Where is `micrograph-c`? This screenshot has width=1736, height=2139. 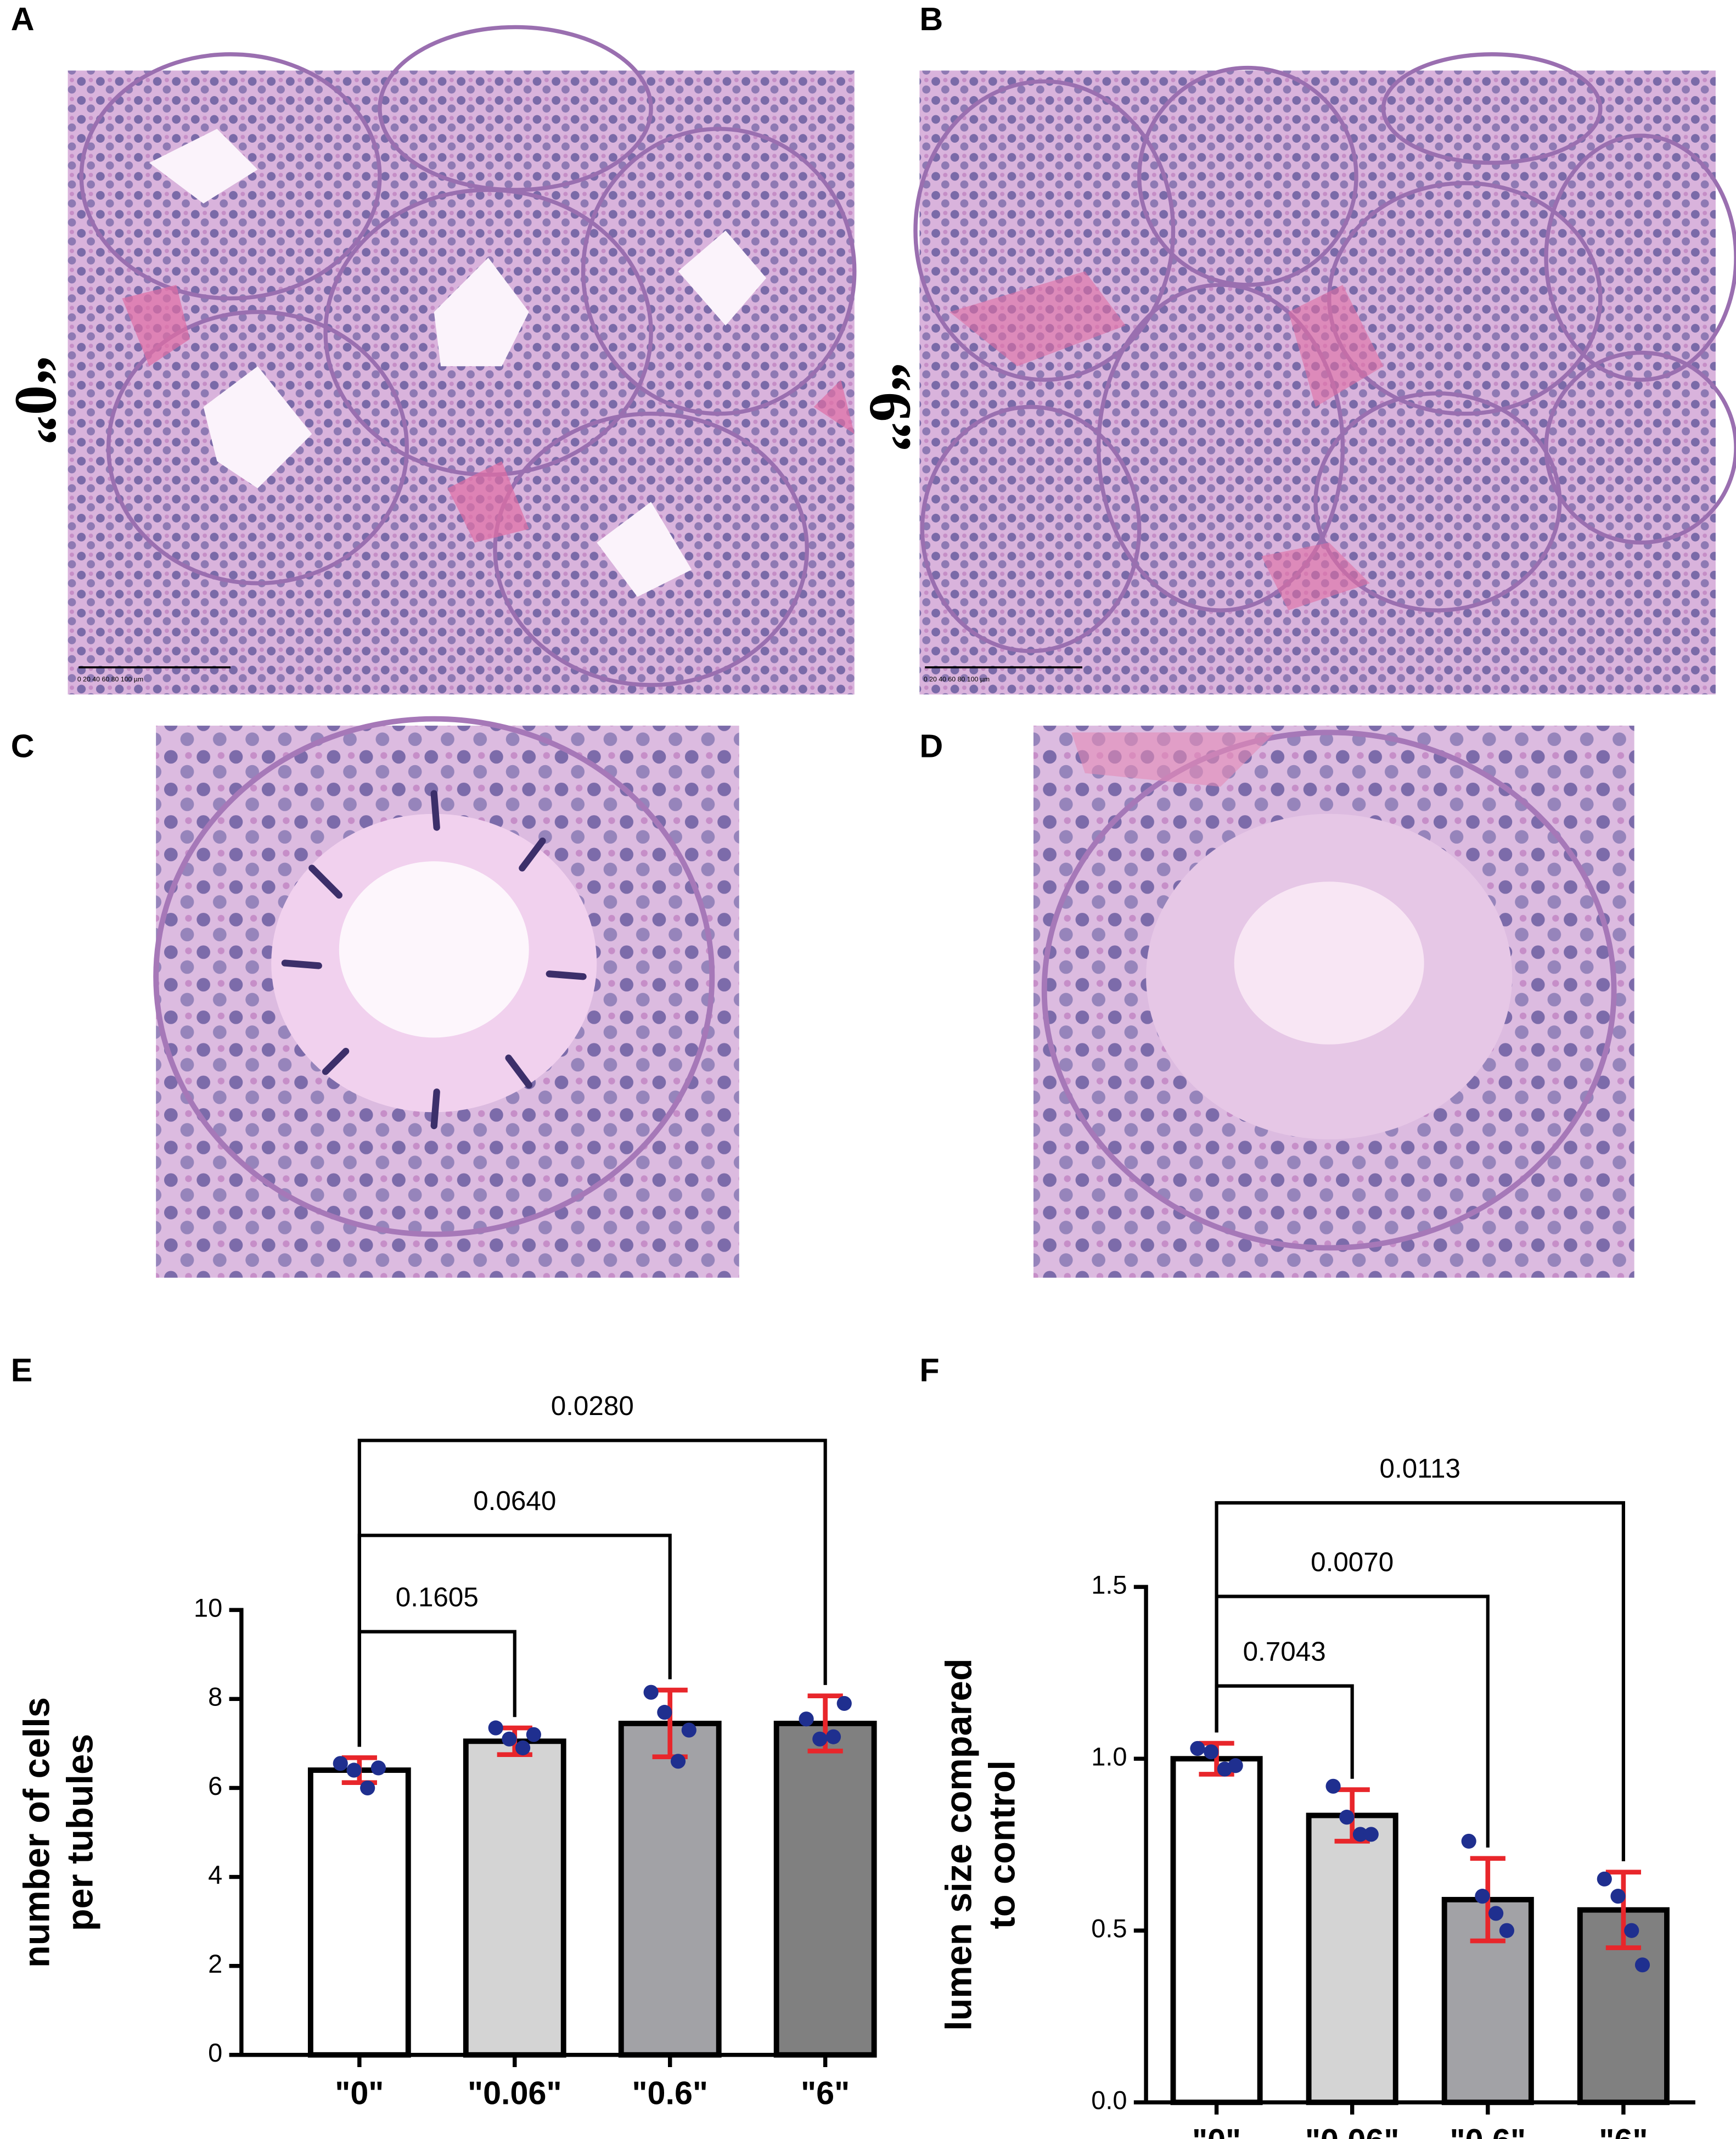
micrograph-c is located at coordinates (446, 997).